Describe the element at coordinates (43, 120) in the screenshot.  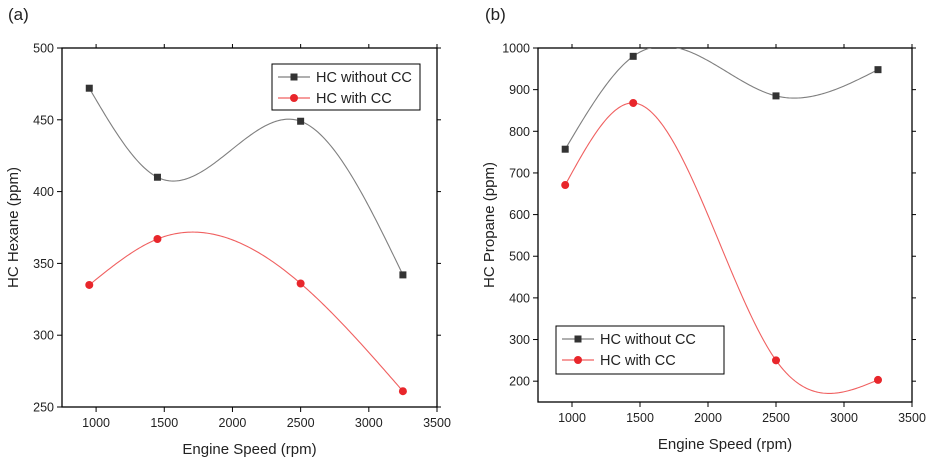
I see `y-tick-label: 450` at that location.